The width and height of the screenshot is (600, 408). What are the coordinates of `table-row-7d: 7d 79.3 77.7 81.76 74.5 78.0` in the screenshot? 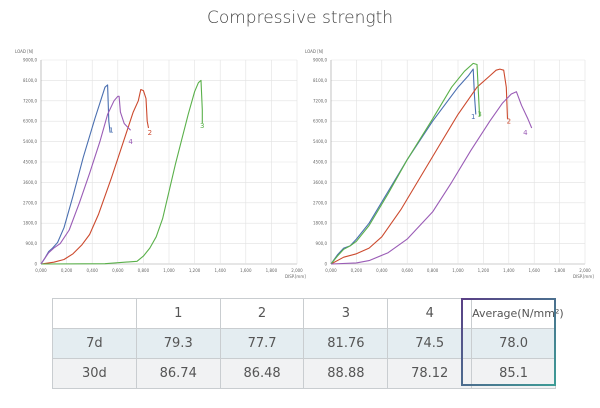 It's located at (304, 343).